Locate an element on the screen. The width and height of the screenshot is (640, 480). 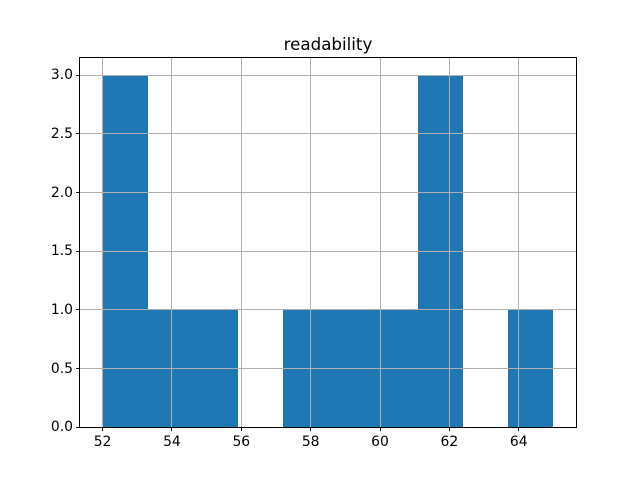
y-tick-label: 2.0 is located at coordinates (61, 192).